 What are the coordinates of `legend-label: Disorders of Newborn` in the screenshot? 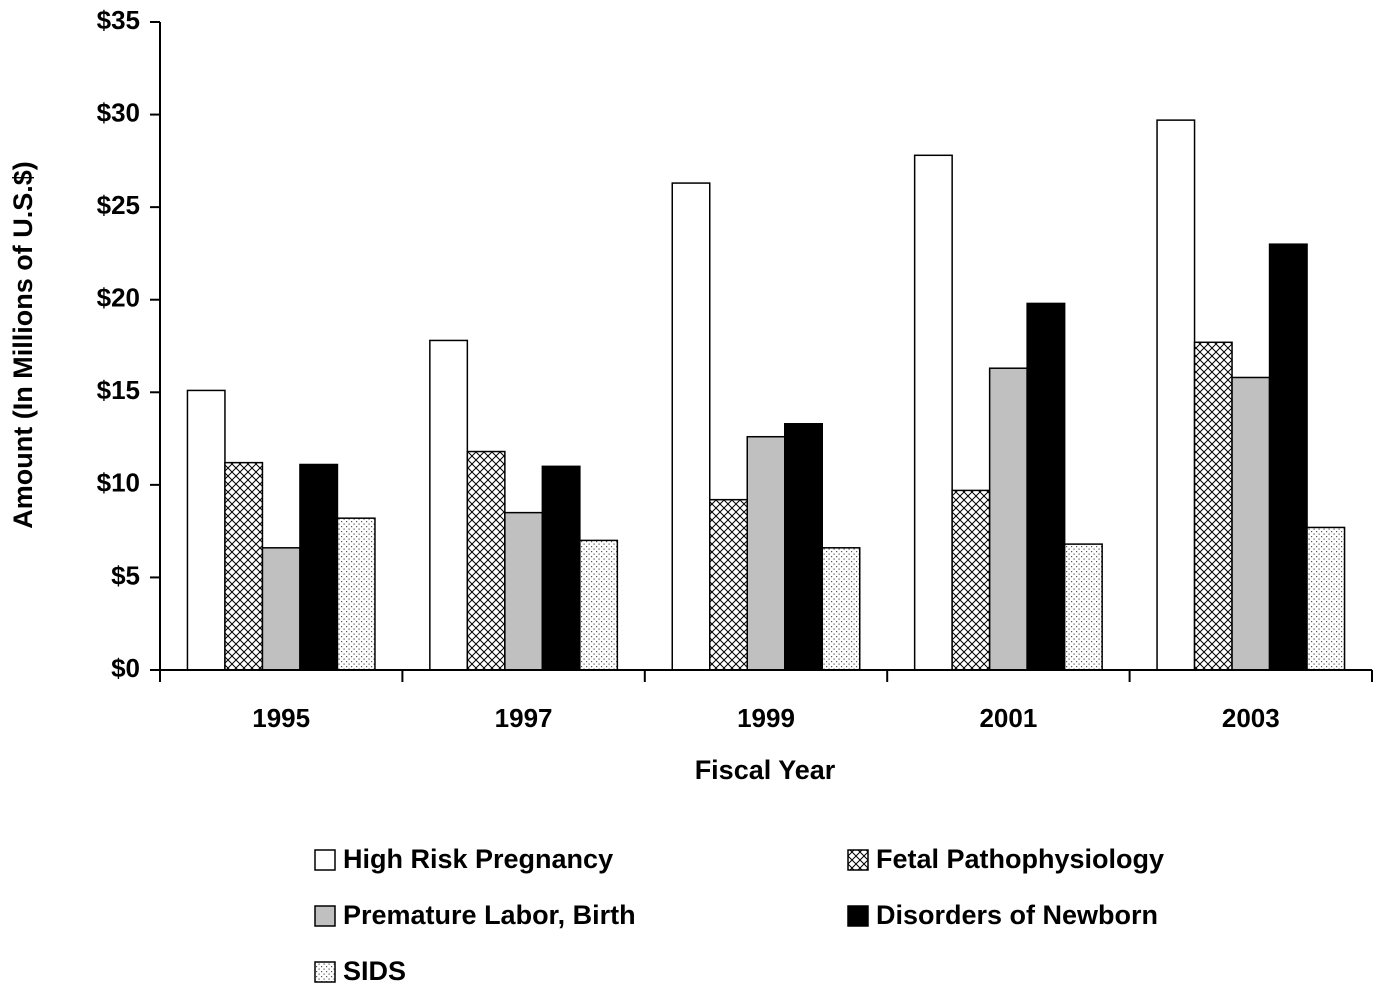 It's located at (1017, 915).